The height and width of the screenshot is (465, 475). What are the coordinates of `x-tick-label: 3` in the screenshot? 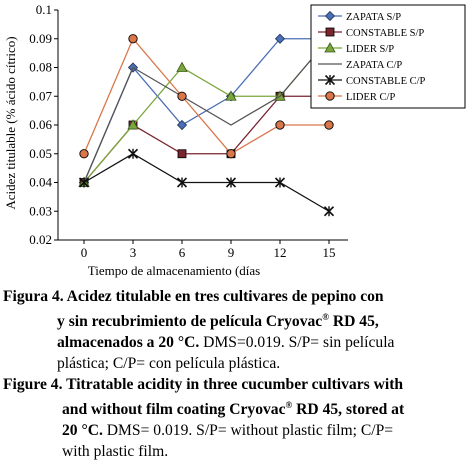 It's located at (133, 252).